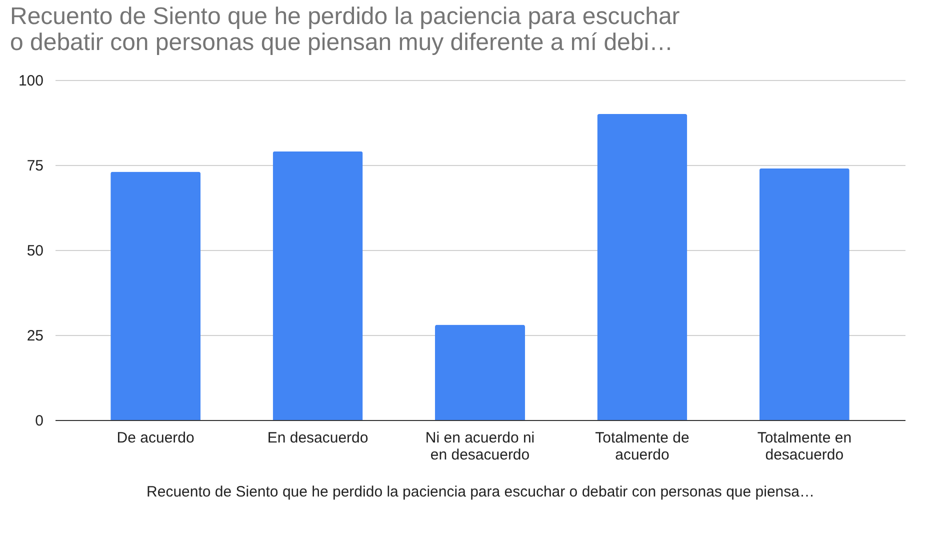 This screenshot has width=925, height=543. I want to click on y-tick-label: 0, so click(39, 421).